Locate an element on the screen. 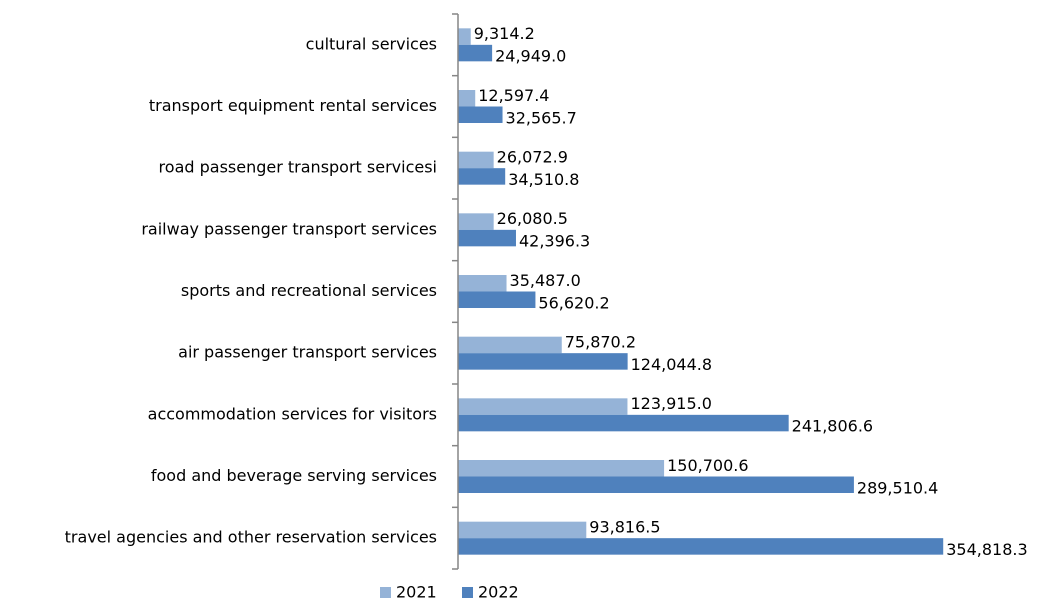  legend-label: 2021 is located at coordinates (416, 592).